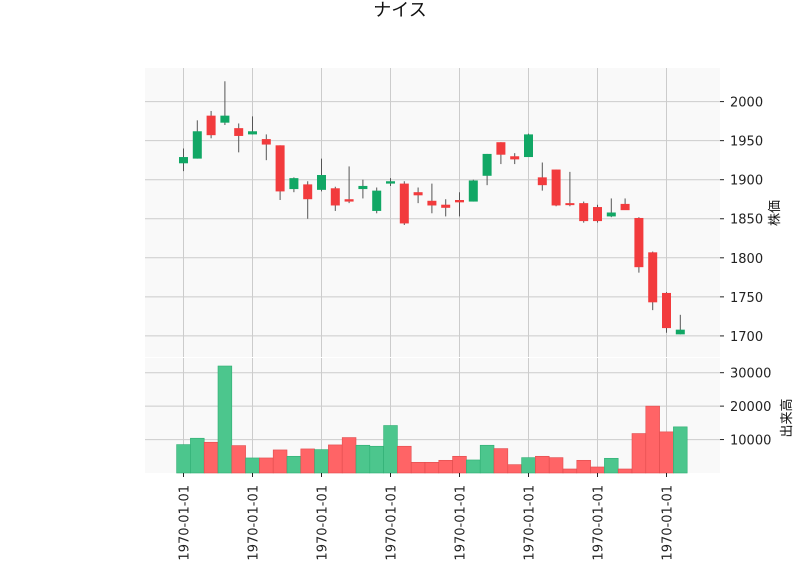 Image resolution: width=800 pixels, height=575 pixels. I want to click on price-tick-label: 1700, so click(746, 337).